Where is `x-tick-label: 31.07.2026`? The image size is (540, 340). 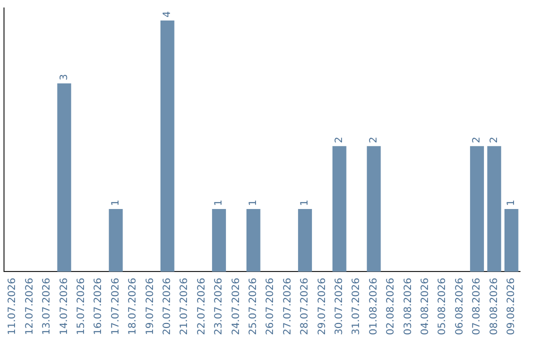 x-tick-label: 31.07.2026 is located at coordinates (356, 307).